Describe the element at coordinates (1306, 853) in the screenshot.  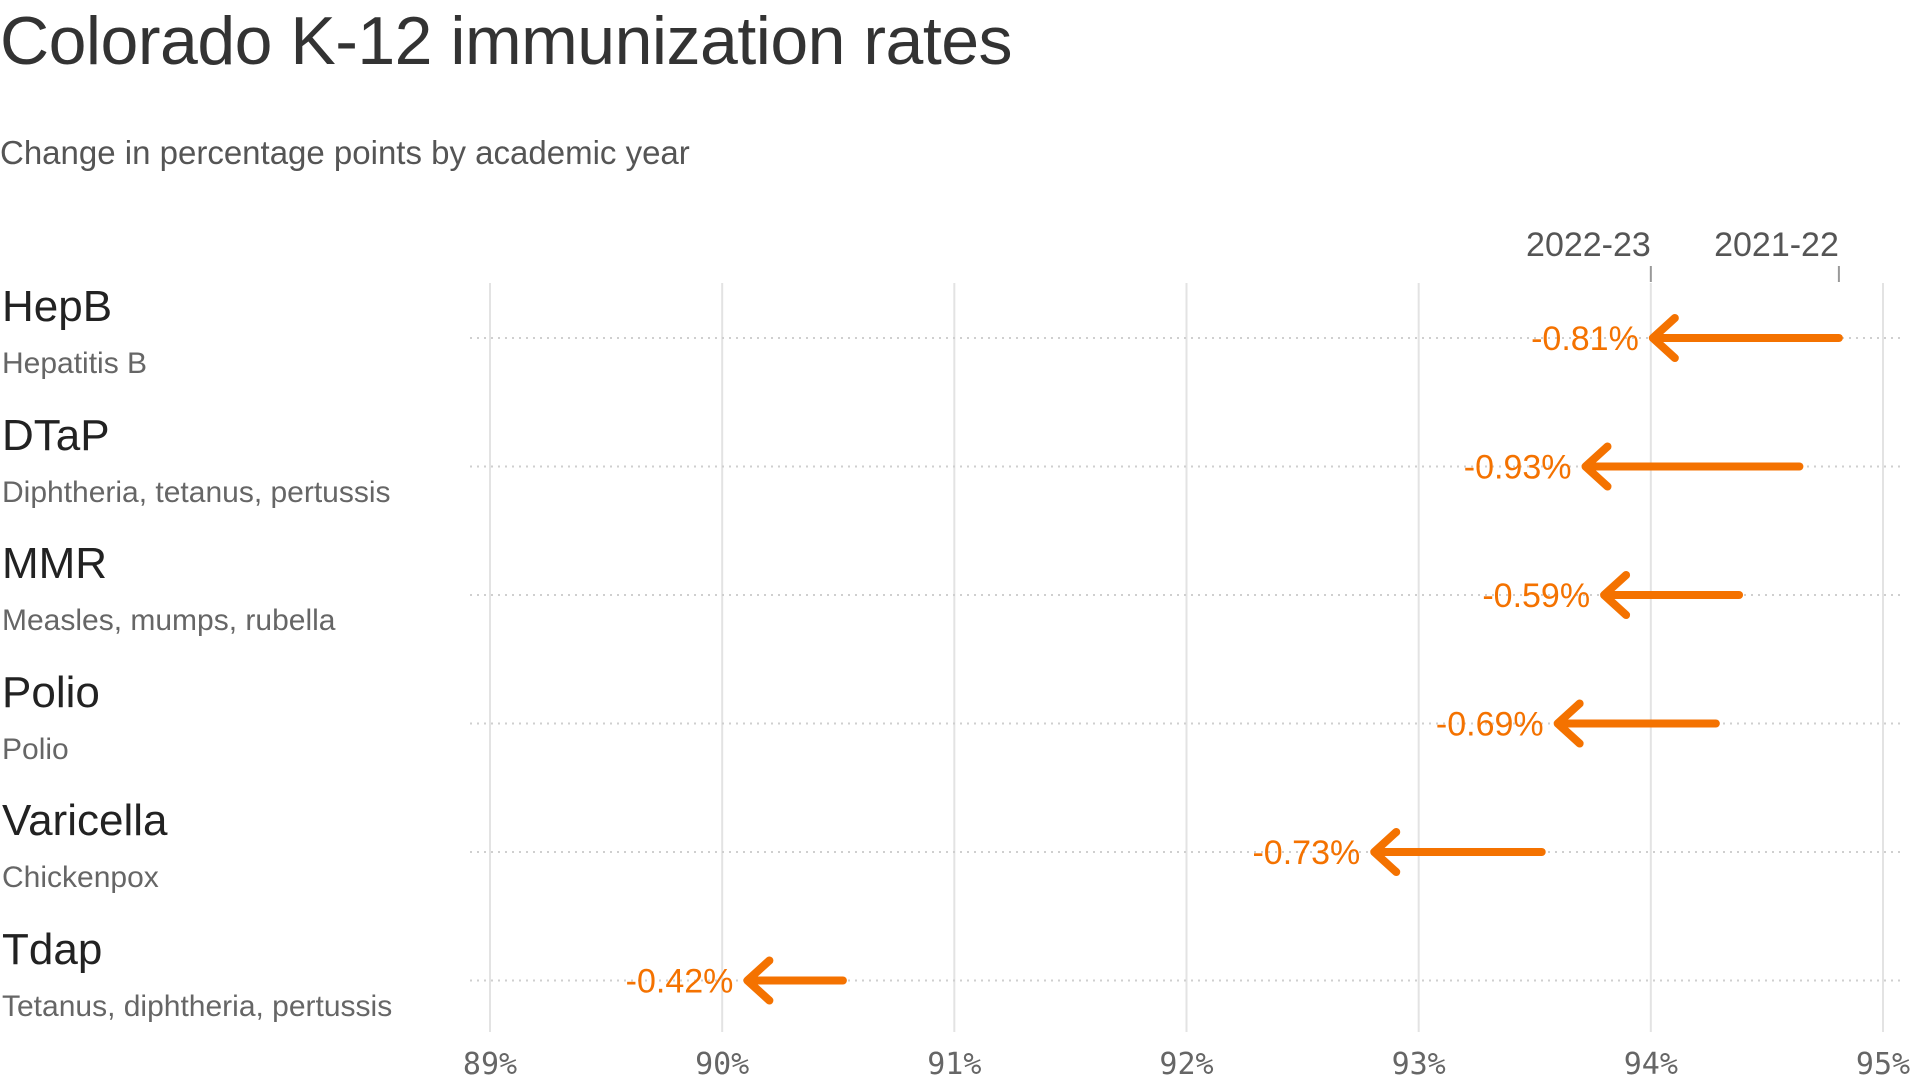
I see `change-data-label: -0.73%` at that location.